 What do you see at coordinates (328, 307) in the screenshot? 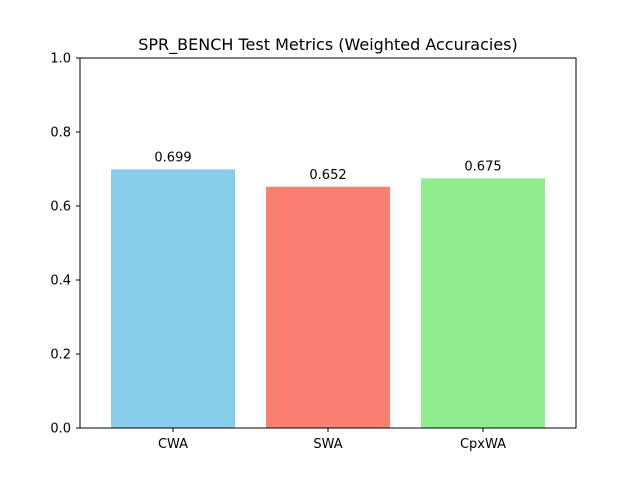
I see `bar-swa` at bounding box center [328, 307].